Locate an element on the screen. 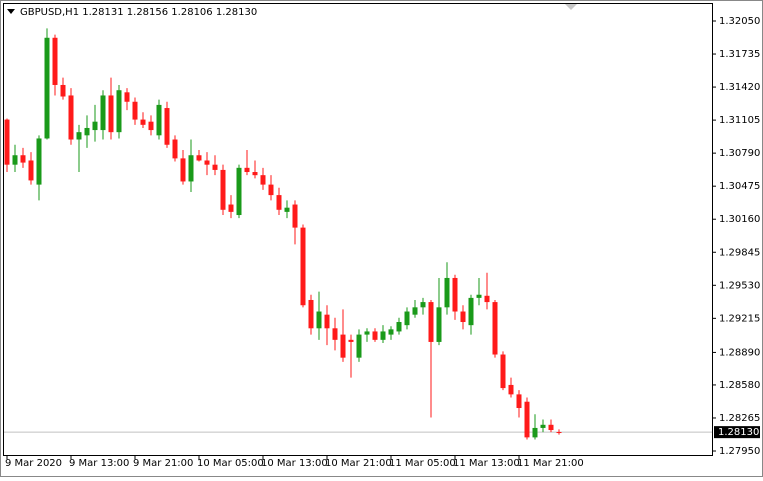 This screenshot has width=763, height=481. y-tick-label: 1.29845 is located at coordinates (739, 252).